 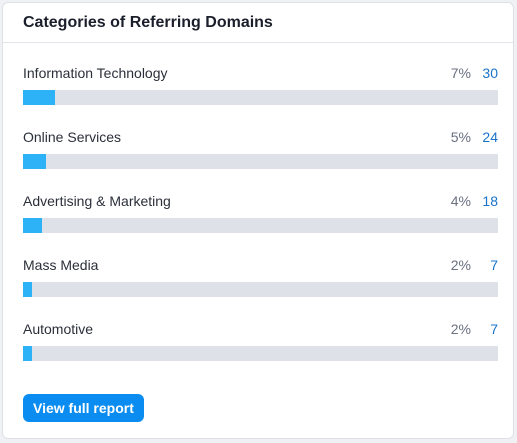 I want to click on category-label: Advertising & Marketing, so click(x=97, y=201).